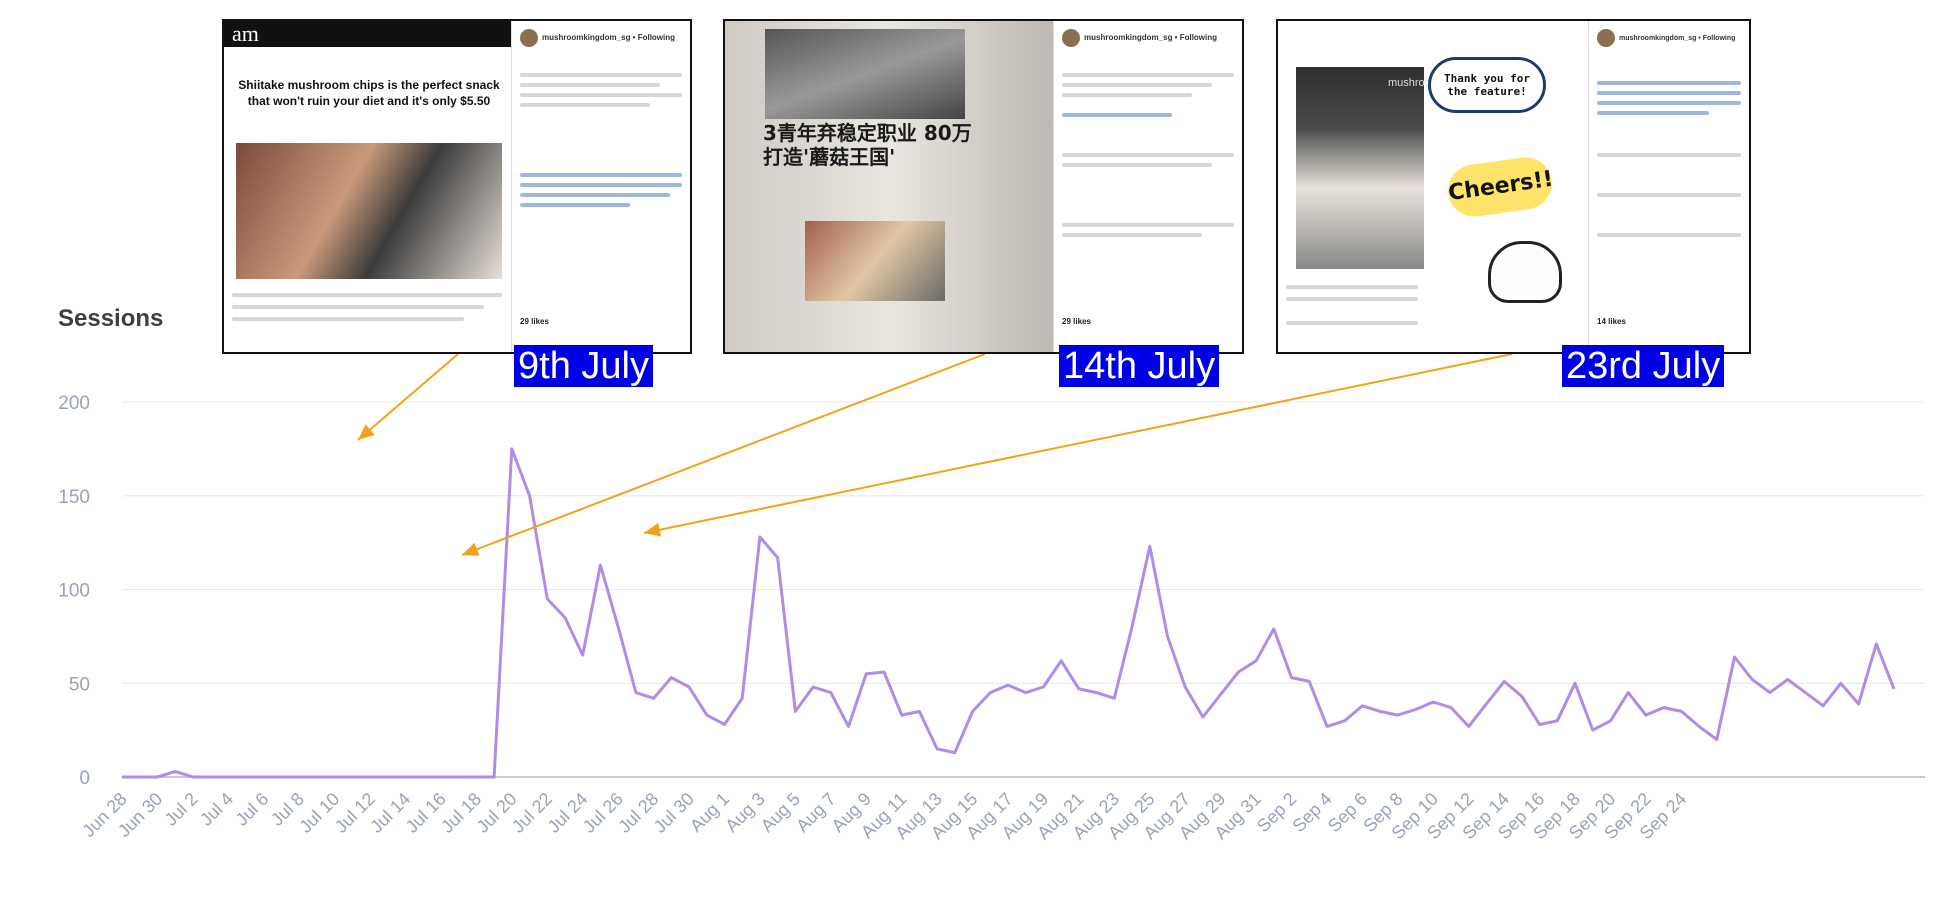  Describe the element at coordinates (79, 684) in the screenshot. I see `y-tick-label: 50` at that location.